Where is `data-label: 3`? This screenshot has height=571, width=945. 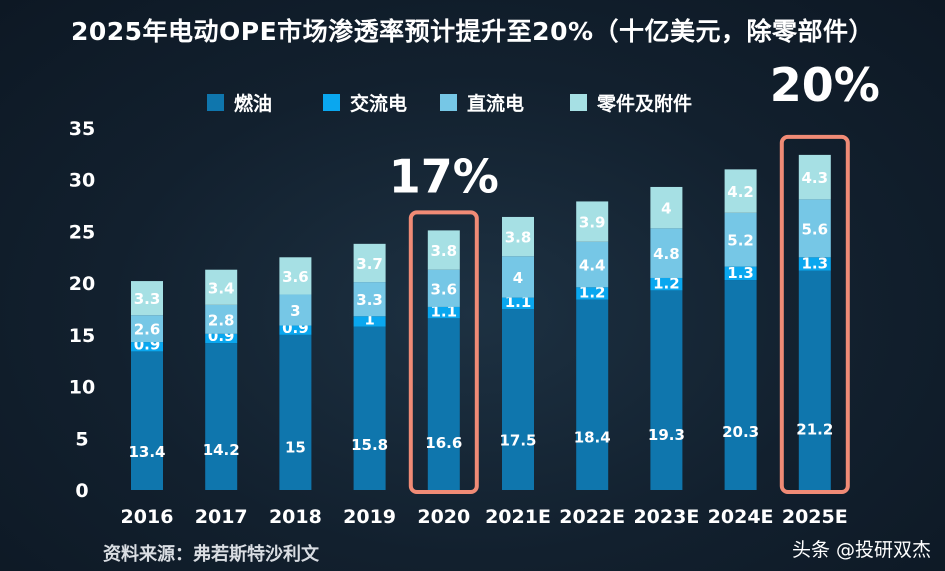
data-label: 3 is located at coordinates (295, 311).